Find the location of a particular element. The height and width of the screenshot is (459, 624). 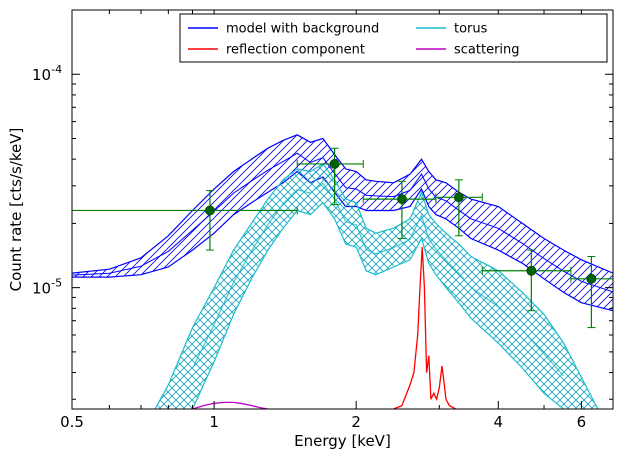

x-tick-label: 6 is located at coordinates (582, 422).